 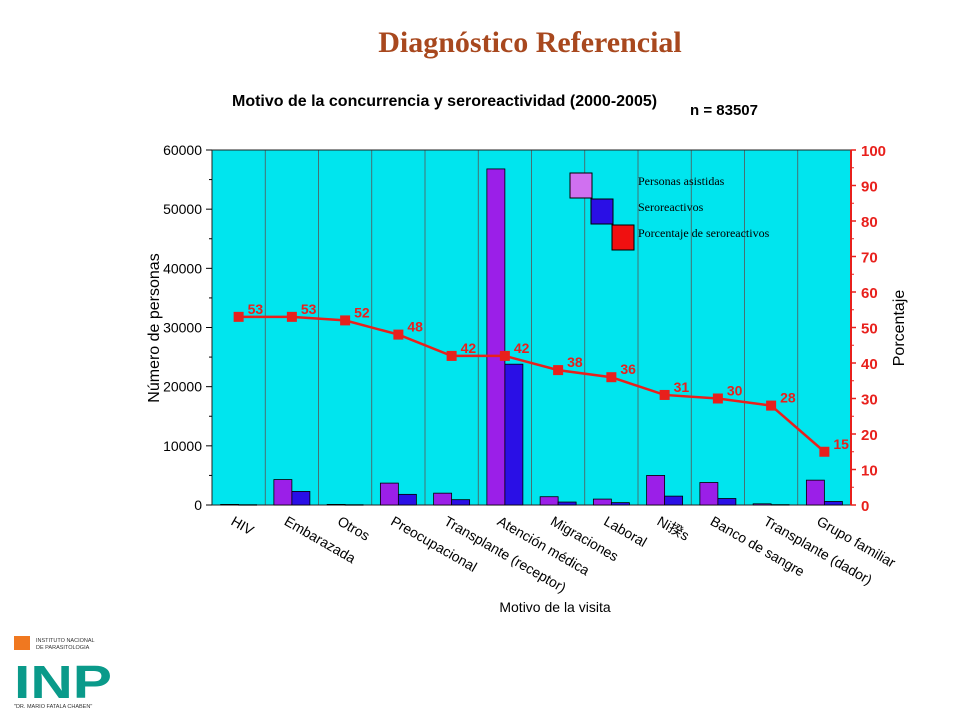 What do you see at coordinates (788, 398) in the screenshot?
I see `percentage-data-label: 28` at bounding box center [788, 398].